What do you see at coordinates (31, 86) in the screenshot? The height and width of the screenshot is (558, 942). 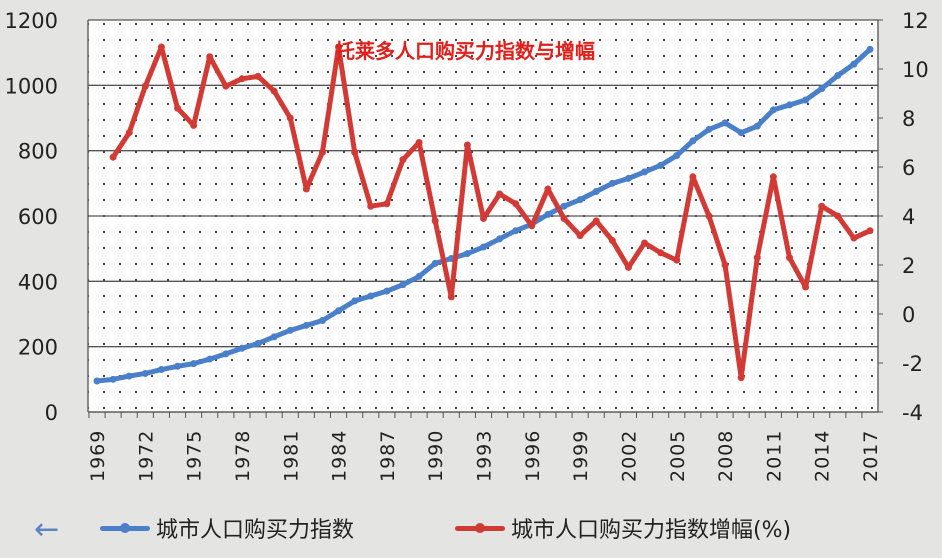 I see `y-left-tick-label: 1000` at bounding box center [31, 86].